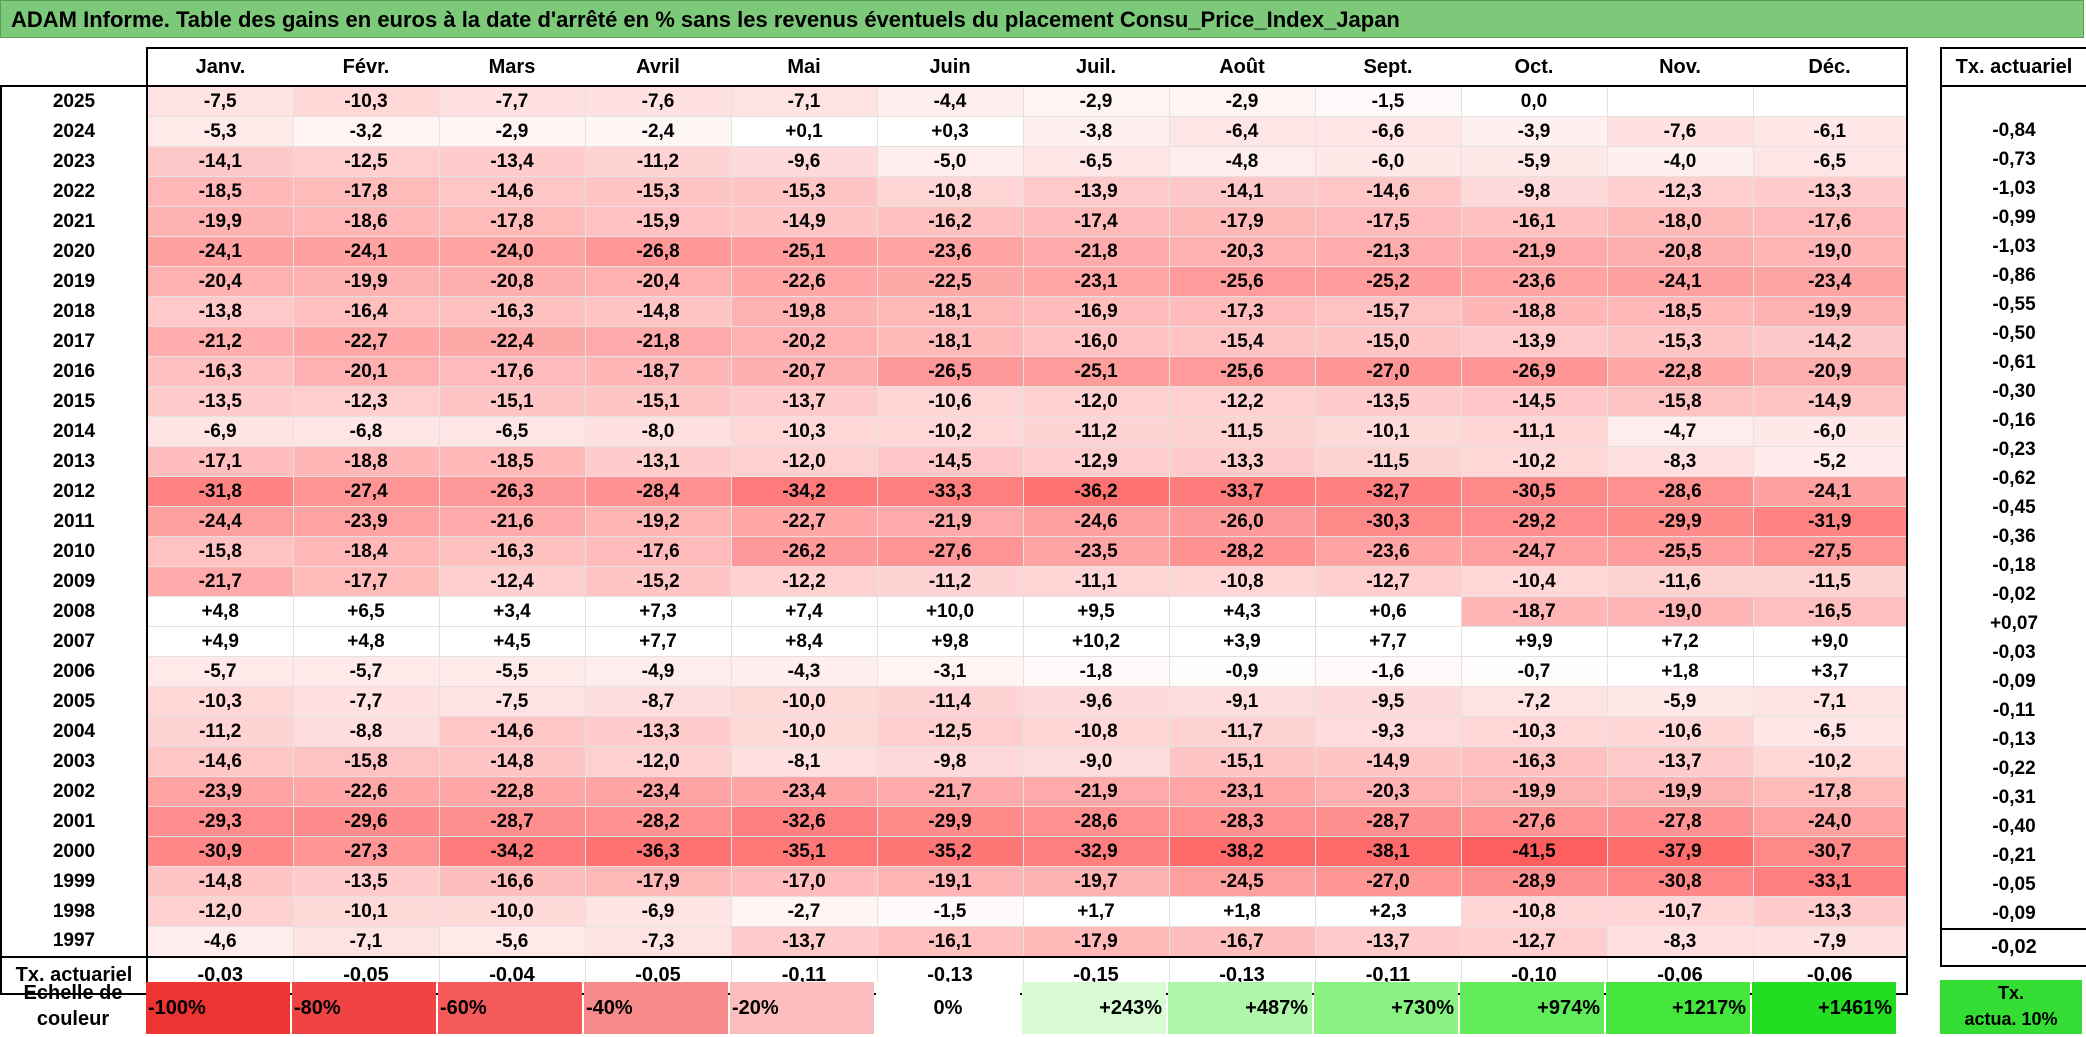  Describe the element at coordinates (512, 581) in the screenshot. I see `gain-cell: -12,4` at that location.